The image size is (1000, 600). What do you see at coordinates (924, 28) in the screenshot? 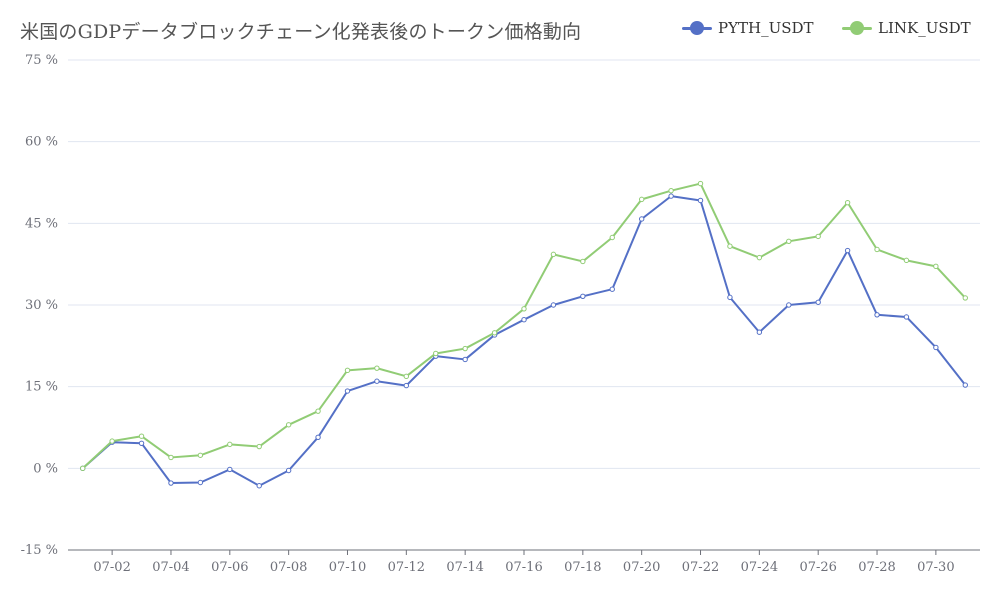
I see `legend-label-link-usdt: LINK_USDT` at bounding box center [924, 28].